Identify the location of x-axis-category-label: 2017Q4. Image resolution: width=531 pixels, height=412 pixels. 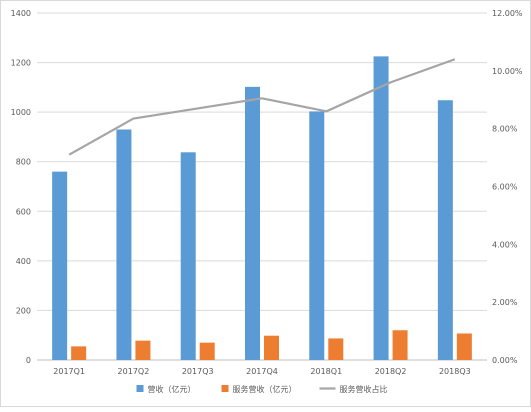
(262, 371).